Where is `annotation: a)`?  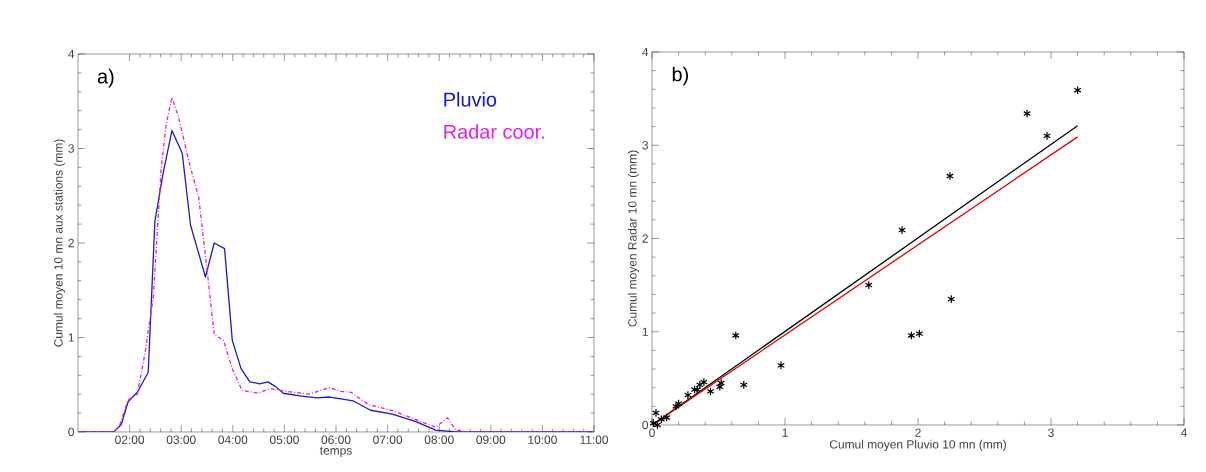
annotation: a) is located at coordinates (105, 78).